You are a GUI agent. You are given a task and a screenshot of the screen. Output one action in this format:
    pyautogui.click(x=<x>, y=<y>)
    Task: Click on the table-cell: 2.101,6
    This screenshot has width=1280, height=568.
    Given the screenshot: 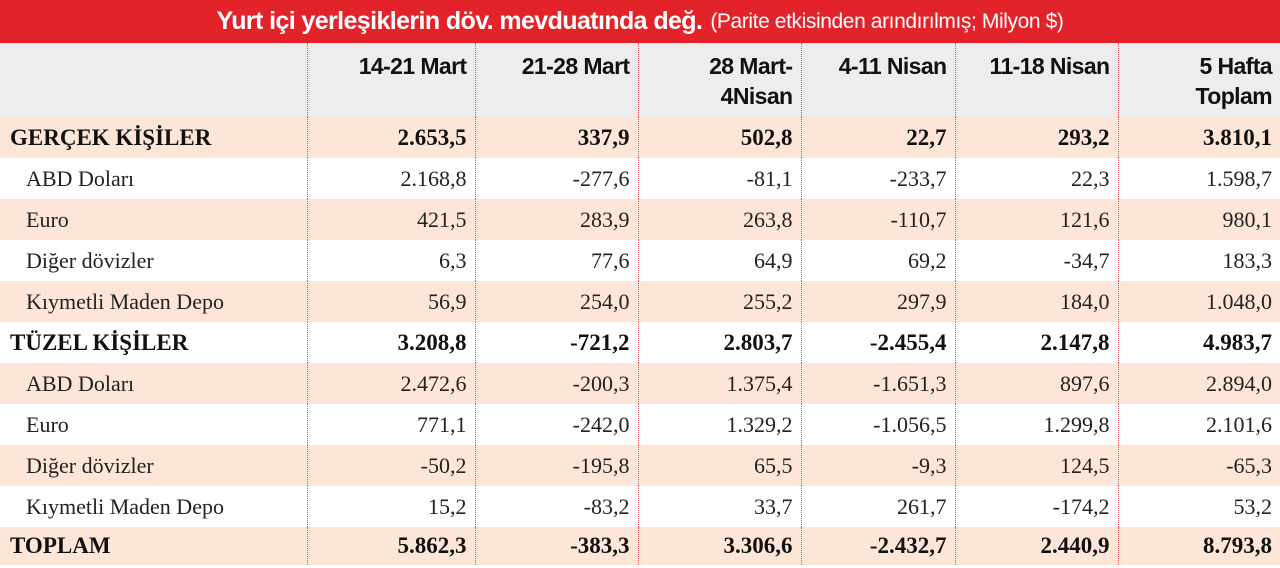 What is the action you would take?
    pyautogui.click(x=1198, y=424)
    